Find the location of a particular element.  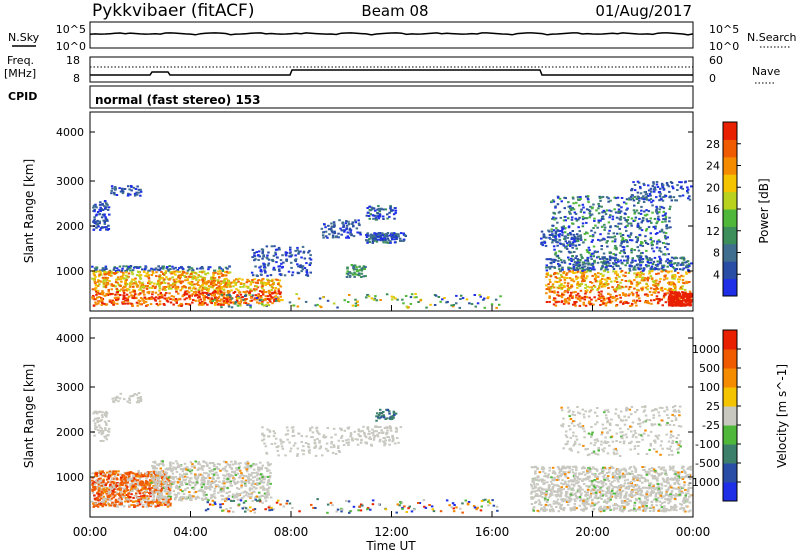

noise-right-tick-hi: 10^5 is located at coordinates (724, 29).